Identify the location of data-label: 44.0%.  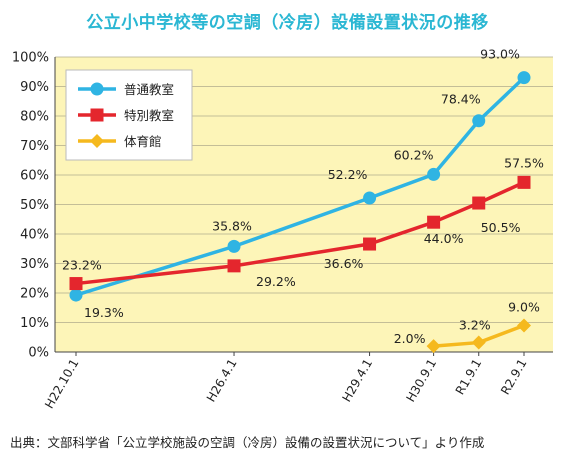
(444, 238).